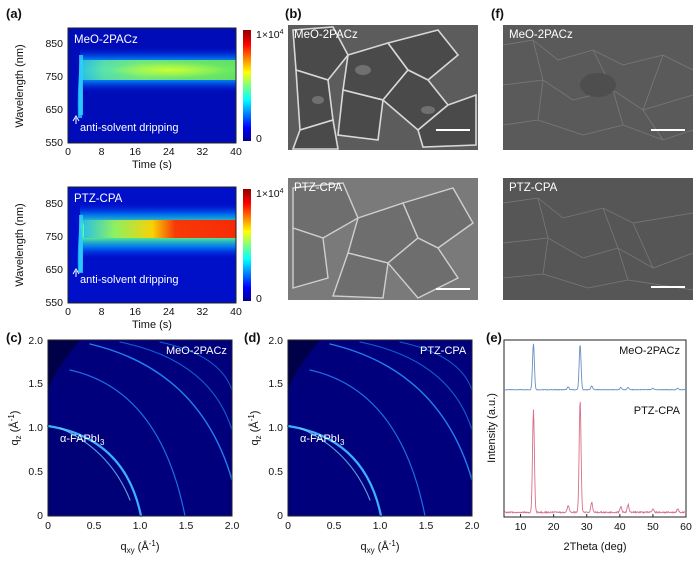 Image resolution: width=700 pixels, height=562 pixels. What do you see at coordinates (497, 13) in the screenshot?
I see `panel-label-f: (f)` at bounding box center [497, 13].